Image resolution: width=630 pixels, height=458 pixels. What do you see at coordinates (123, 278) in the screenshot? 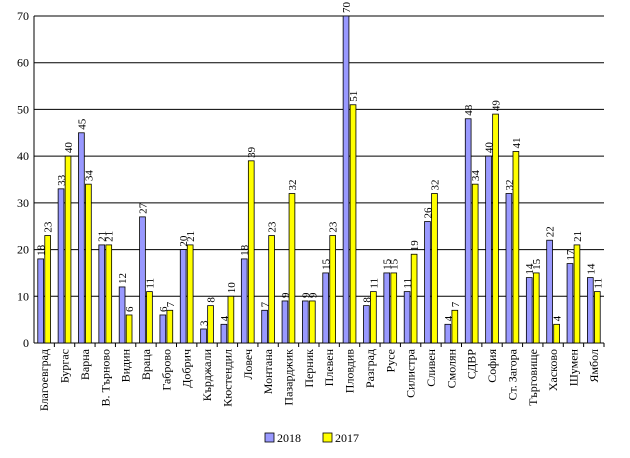
I see `data-label-2018-4: 12` at bounding box center [123, 278].